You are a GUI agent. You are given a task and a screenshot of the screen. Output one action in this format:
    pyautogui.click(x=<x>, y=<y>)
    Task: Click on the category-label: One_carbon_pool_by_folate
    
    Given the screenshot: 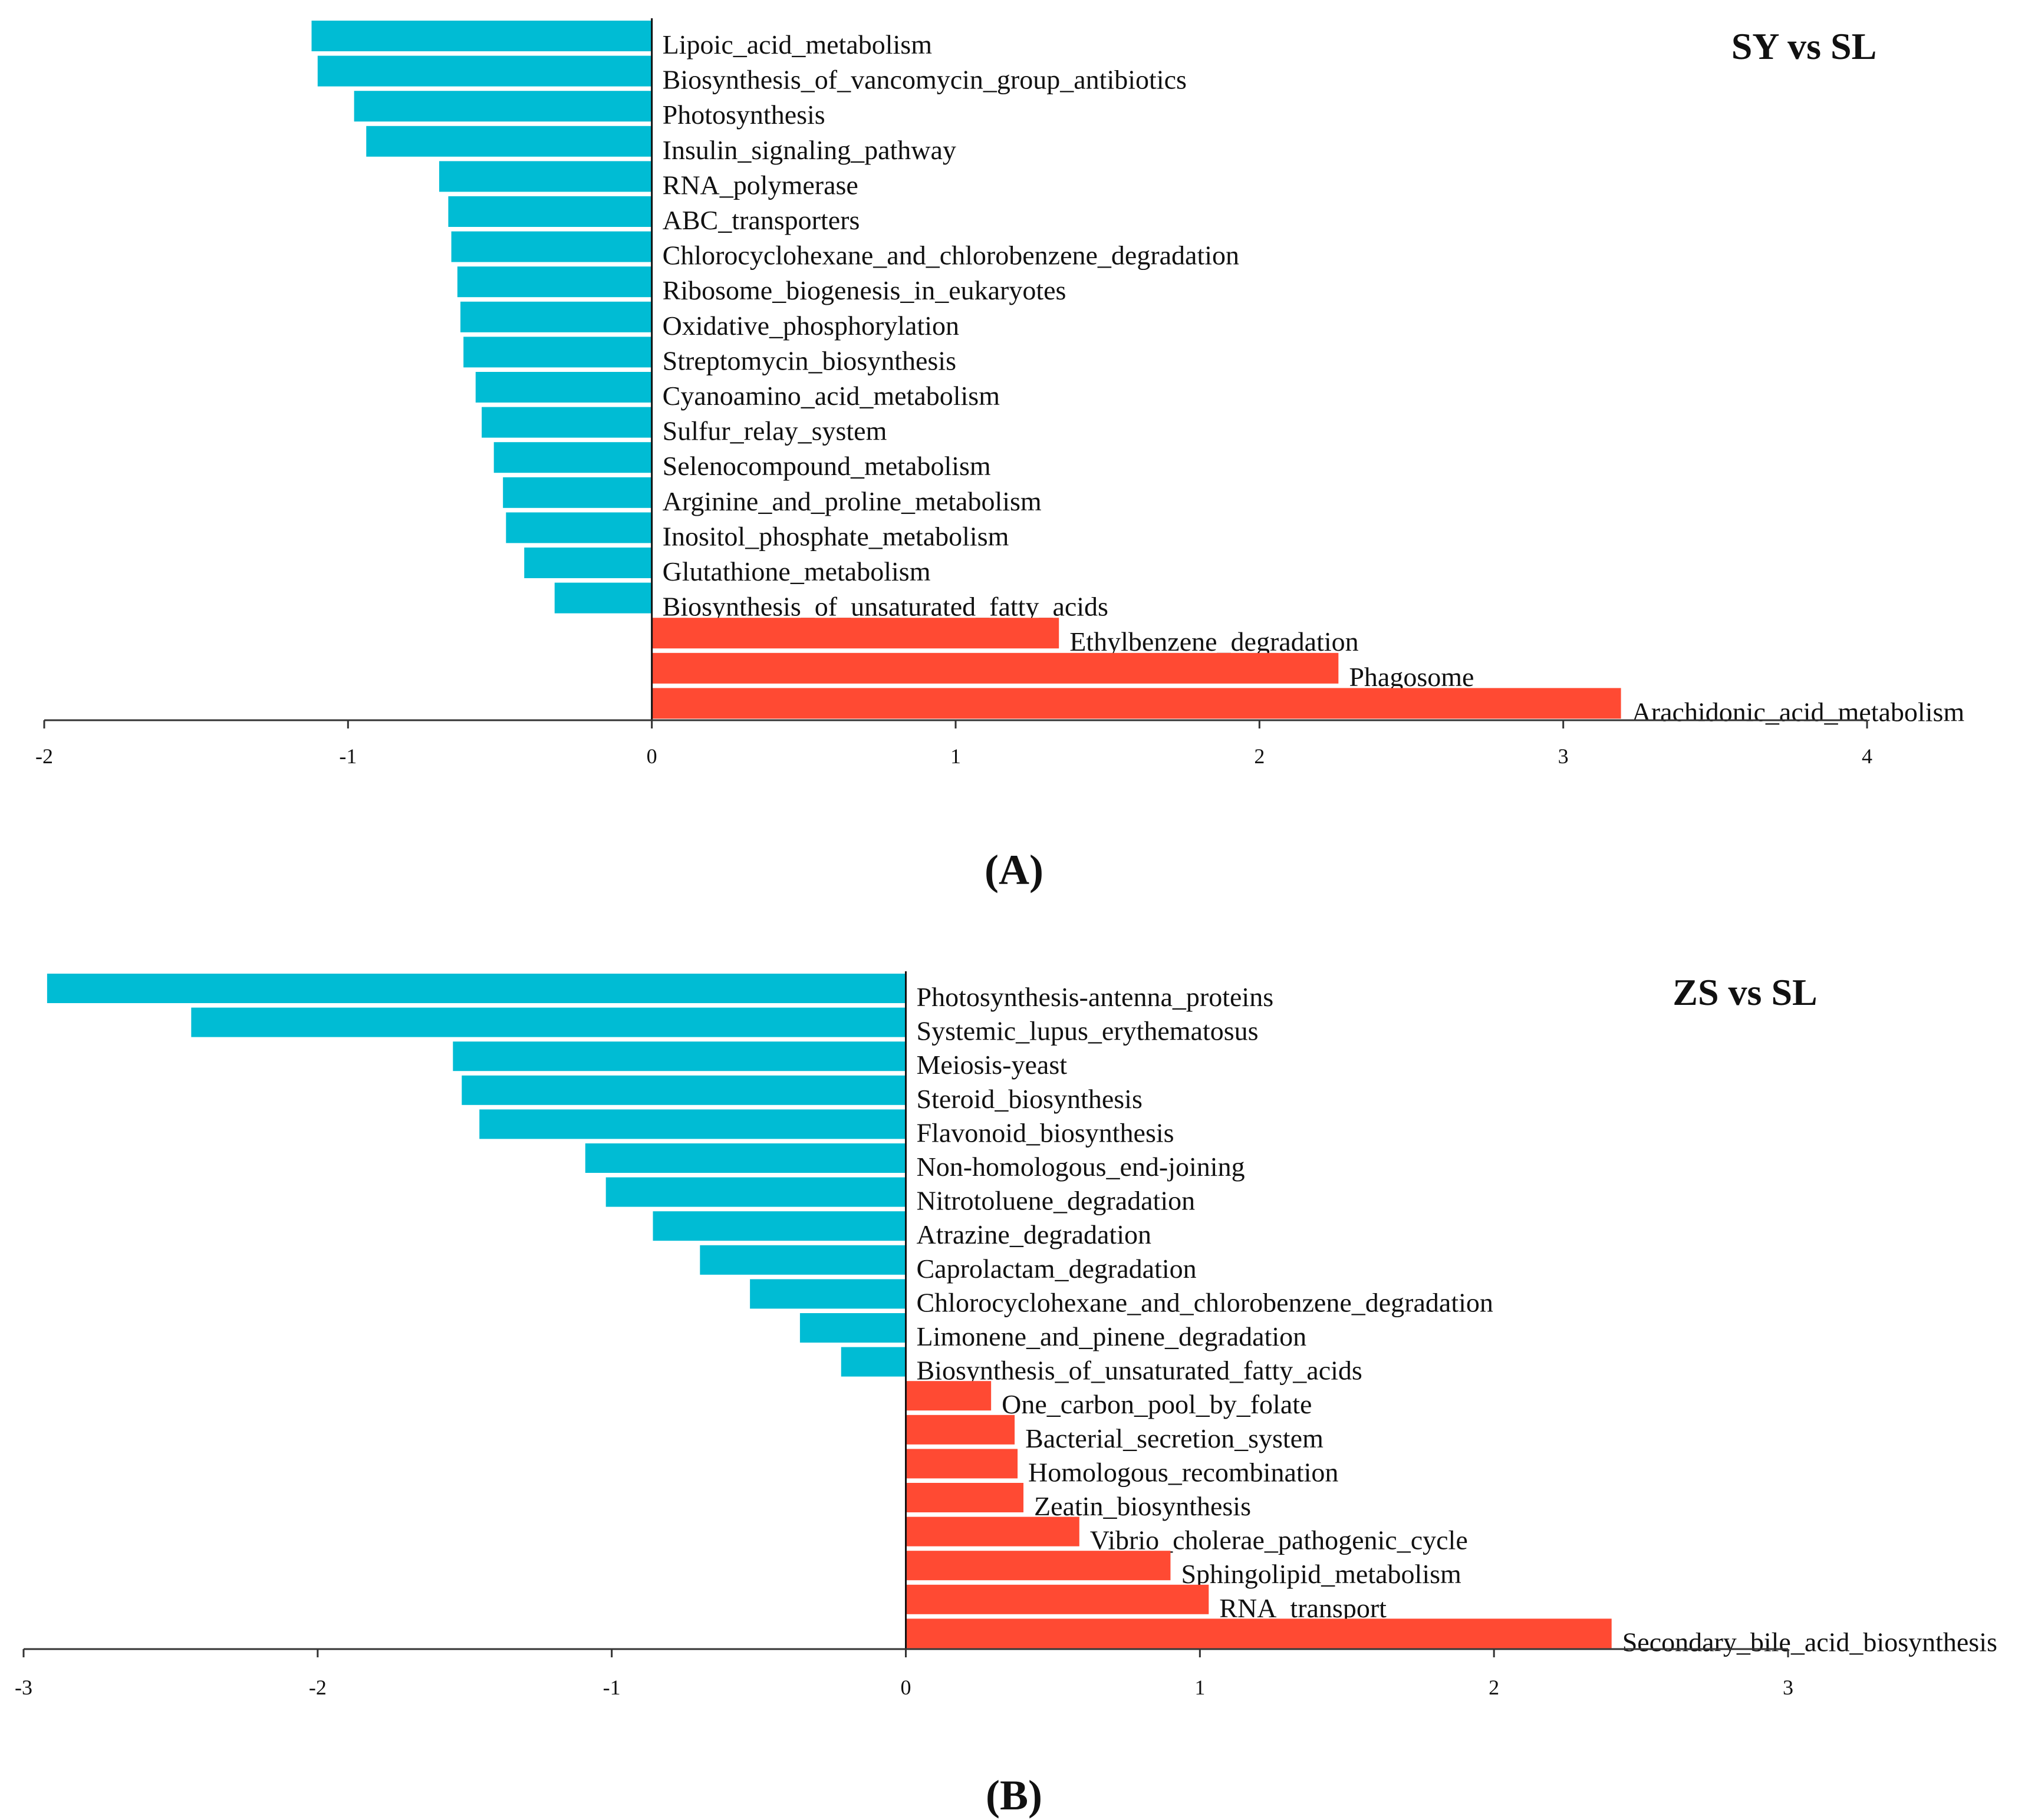 What is the action you would take?
    pyautogui.click(x=1157, y=1404)
    